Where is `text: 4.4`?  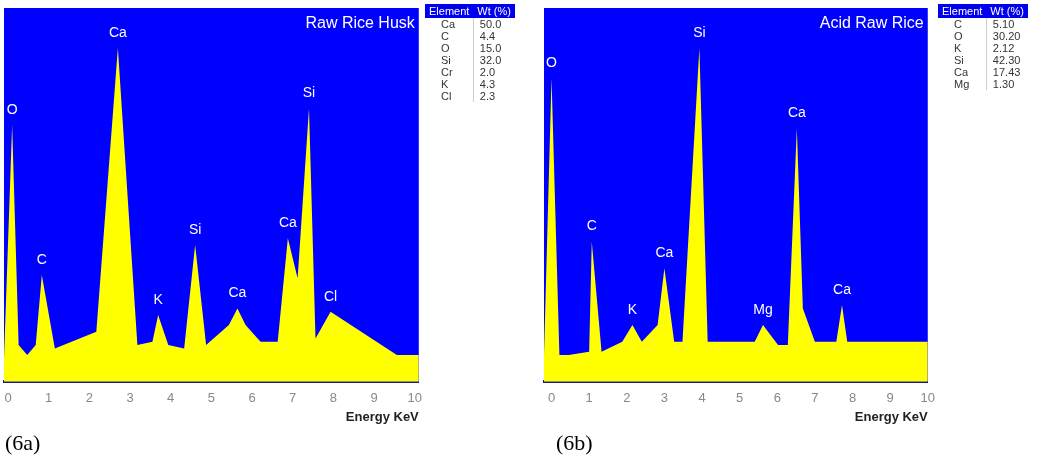 text: 4.4 is located at coordinates (487, 36).